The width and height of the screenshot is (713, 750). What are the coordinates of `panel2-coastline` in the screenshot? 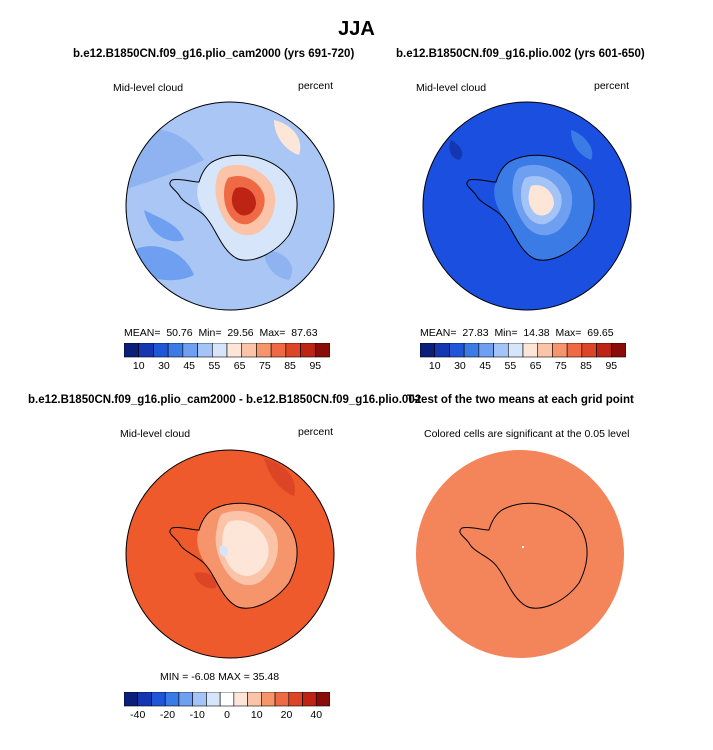 It's located at (530, 207).